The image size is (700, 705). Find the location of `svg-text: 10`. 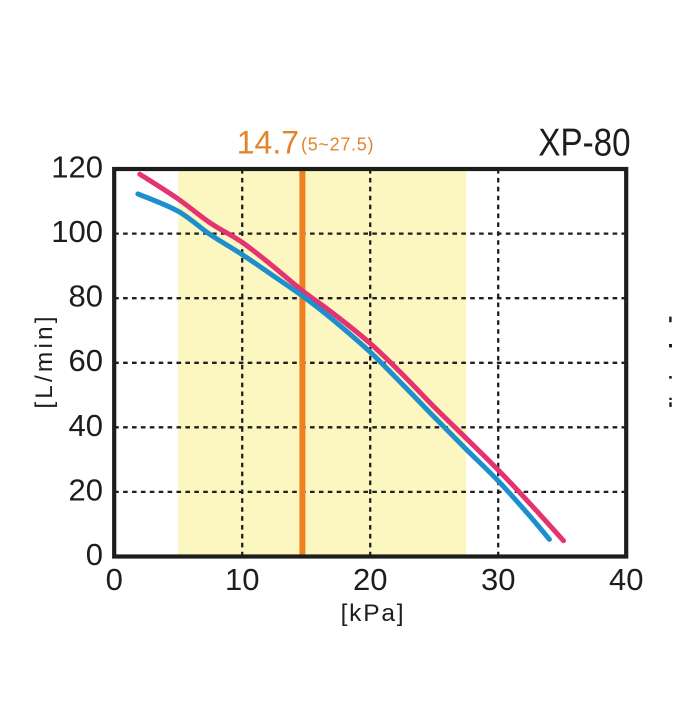

svg-text: 10 is located at coordinates (242, 579).